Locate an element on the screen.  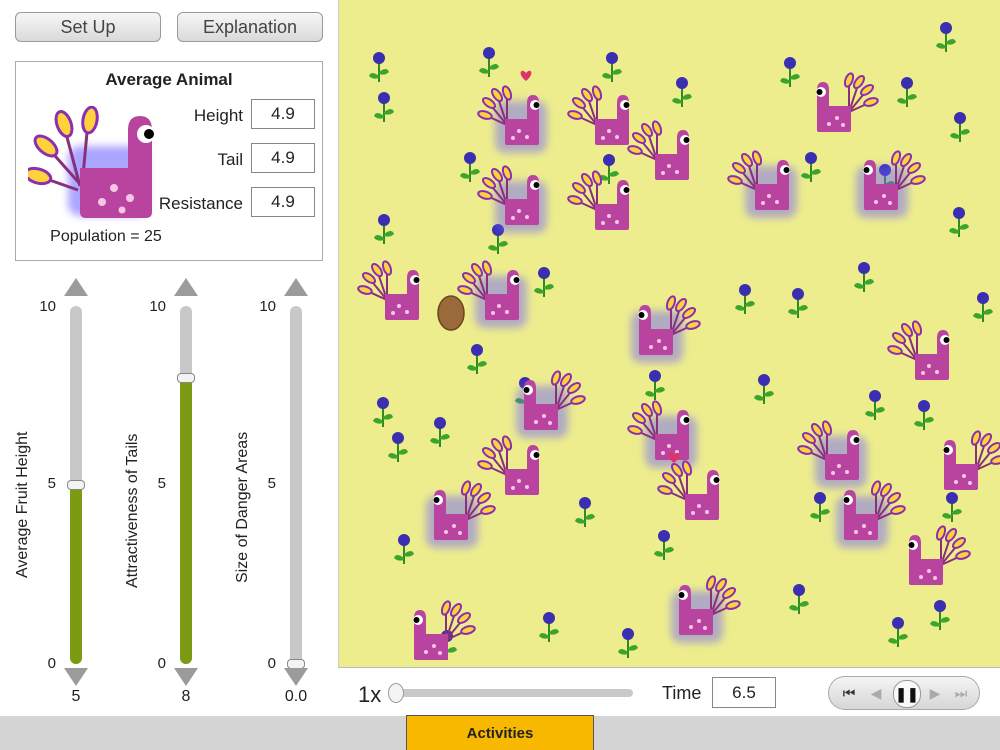
population-count: Population = 25 is located at coordinates (106, 236).